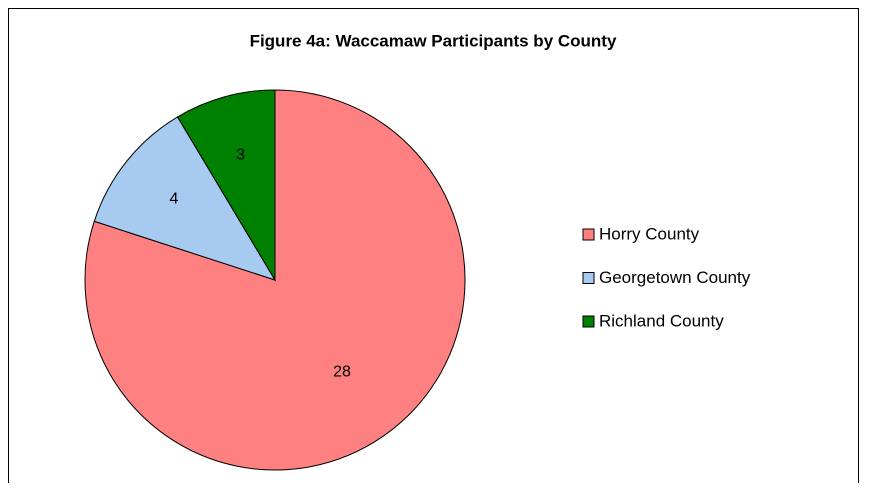 The height and width of the screenshot is (488, 880). What do you see at coordinates (174, 199) in the screenshot?
I see `data-label: 4` at bounding box center [174, 199].